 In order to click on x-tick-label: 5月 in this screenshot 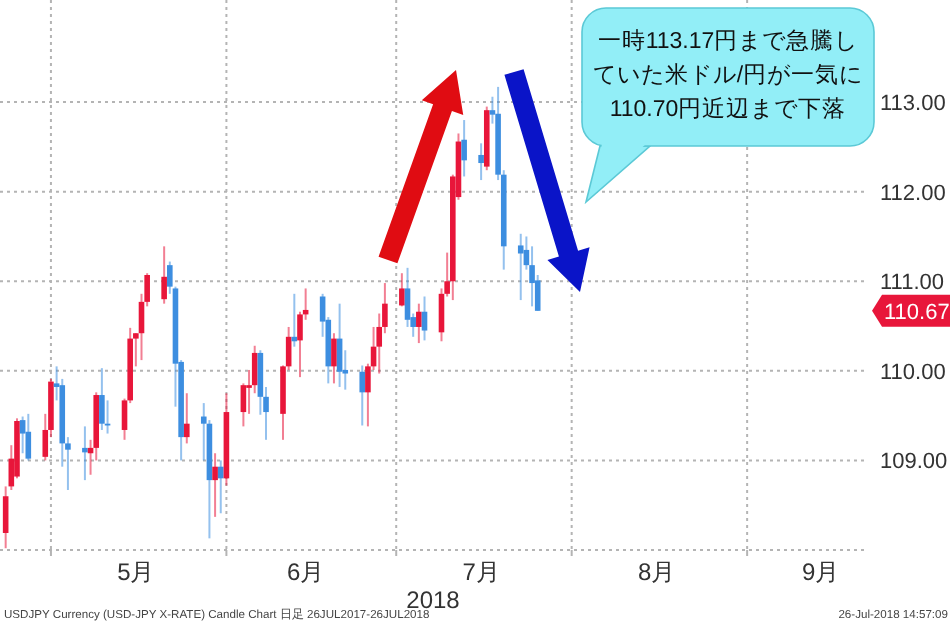, I will do `click(136, 572)`.